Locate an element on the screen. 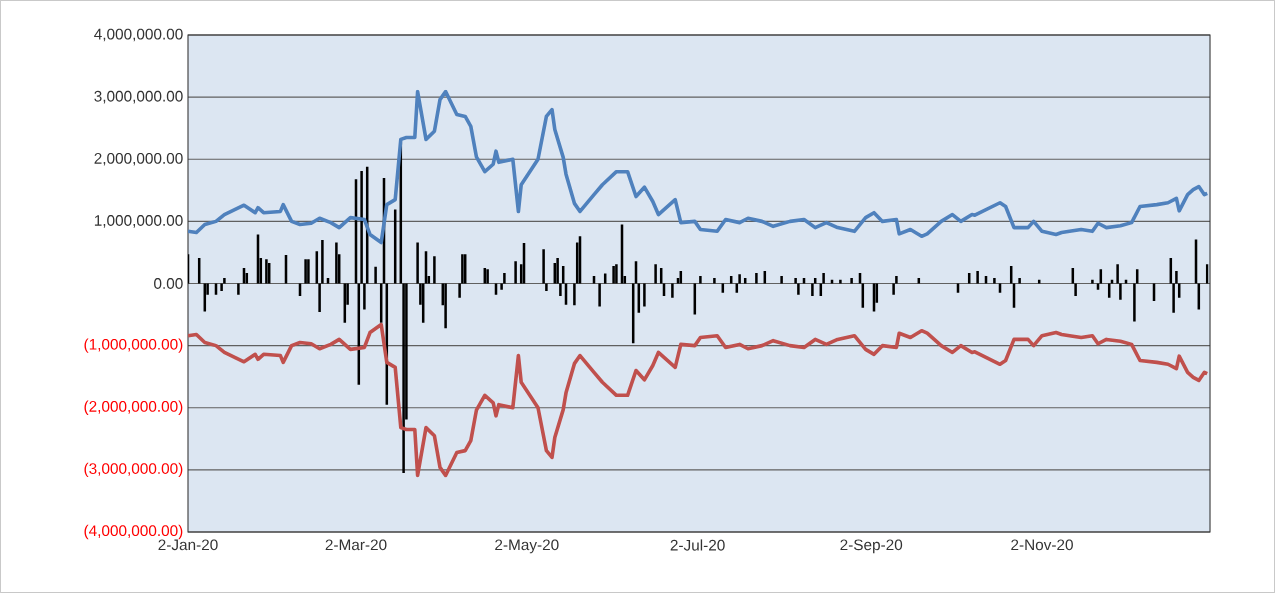  x-tick-label: 2-Mar-20 is located at coordinates (356, 545).